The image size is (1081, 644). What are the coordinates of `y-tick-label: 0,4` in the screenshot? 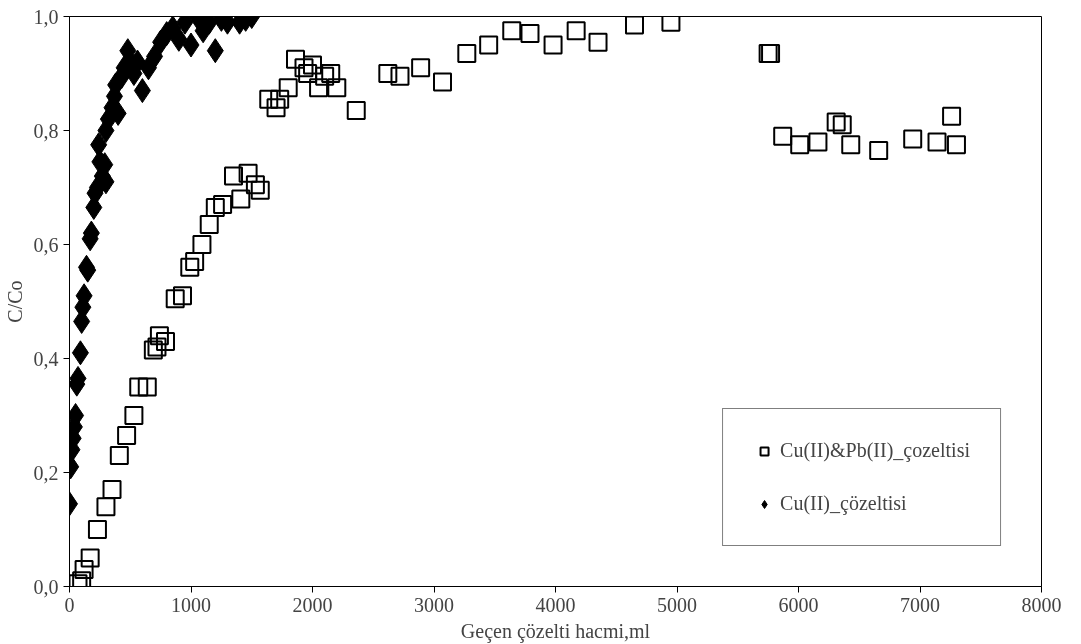 It's located at (46, 358).